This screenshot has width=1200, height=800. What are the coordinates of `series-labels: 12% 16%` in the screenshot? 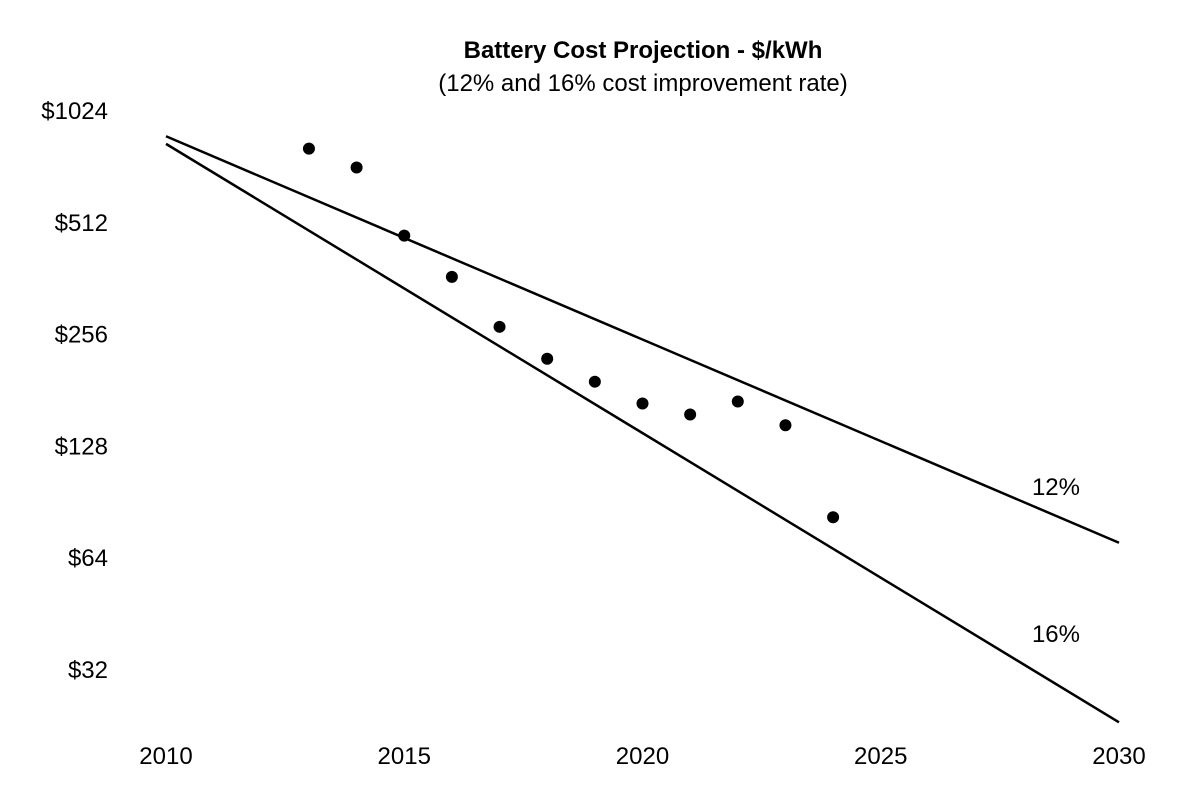 It's located at (1056, 561).